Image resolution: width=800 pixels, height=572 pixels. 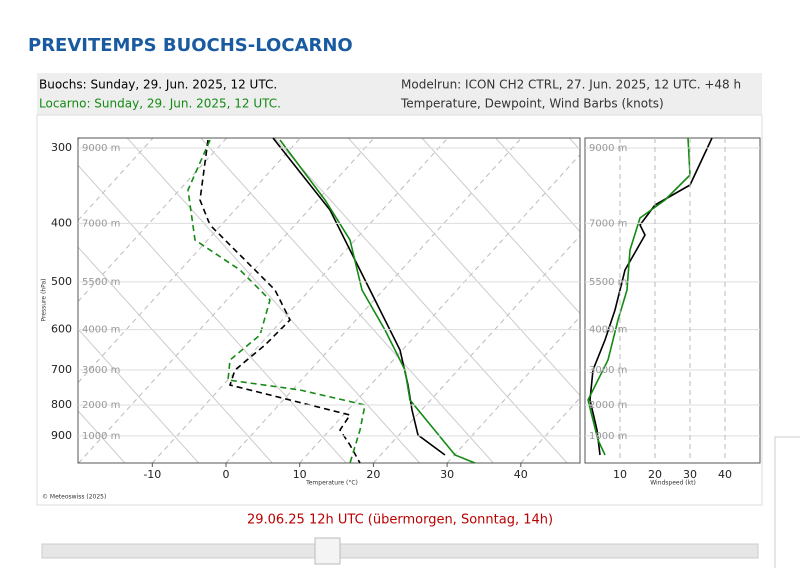 I want to click on pressure-axis-label: Pressure (hPa), so click(x=44, y=299).